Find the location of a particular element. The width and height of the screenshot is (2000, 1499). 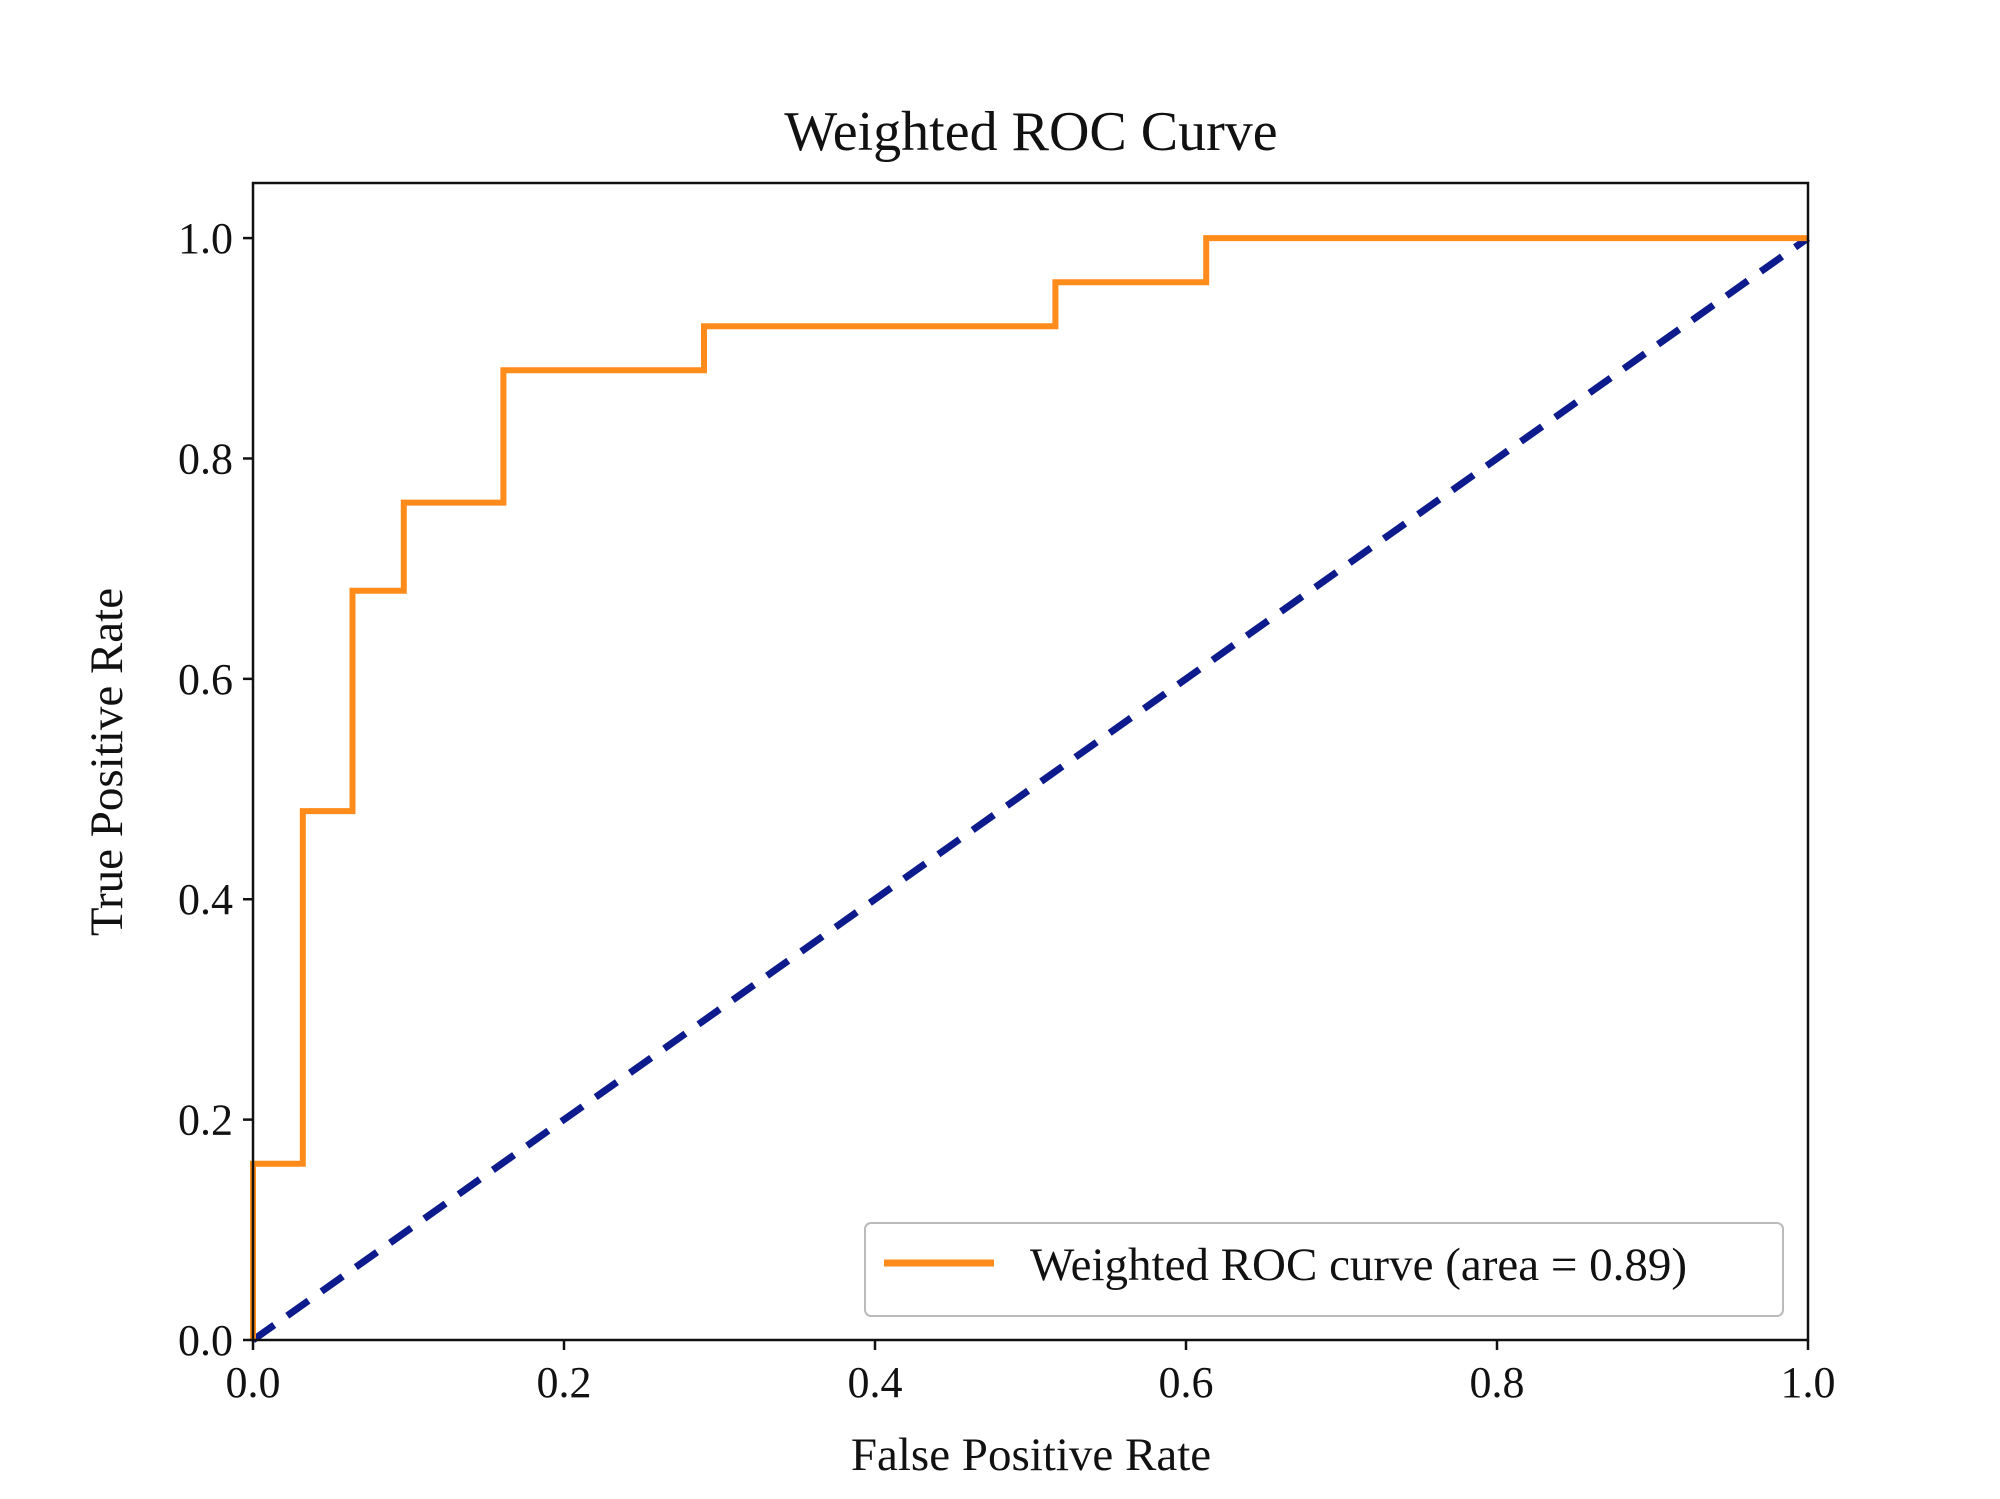

legend-box is located at coordinates (1324, 1269).